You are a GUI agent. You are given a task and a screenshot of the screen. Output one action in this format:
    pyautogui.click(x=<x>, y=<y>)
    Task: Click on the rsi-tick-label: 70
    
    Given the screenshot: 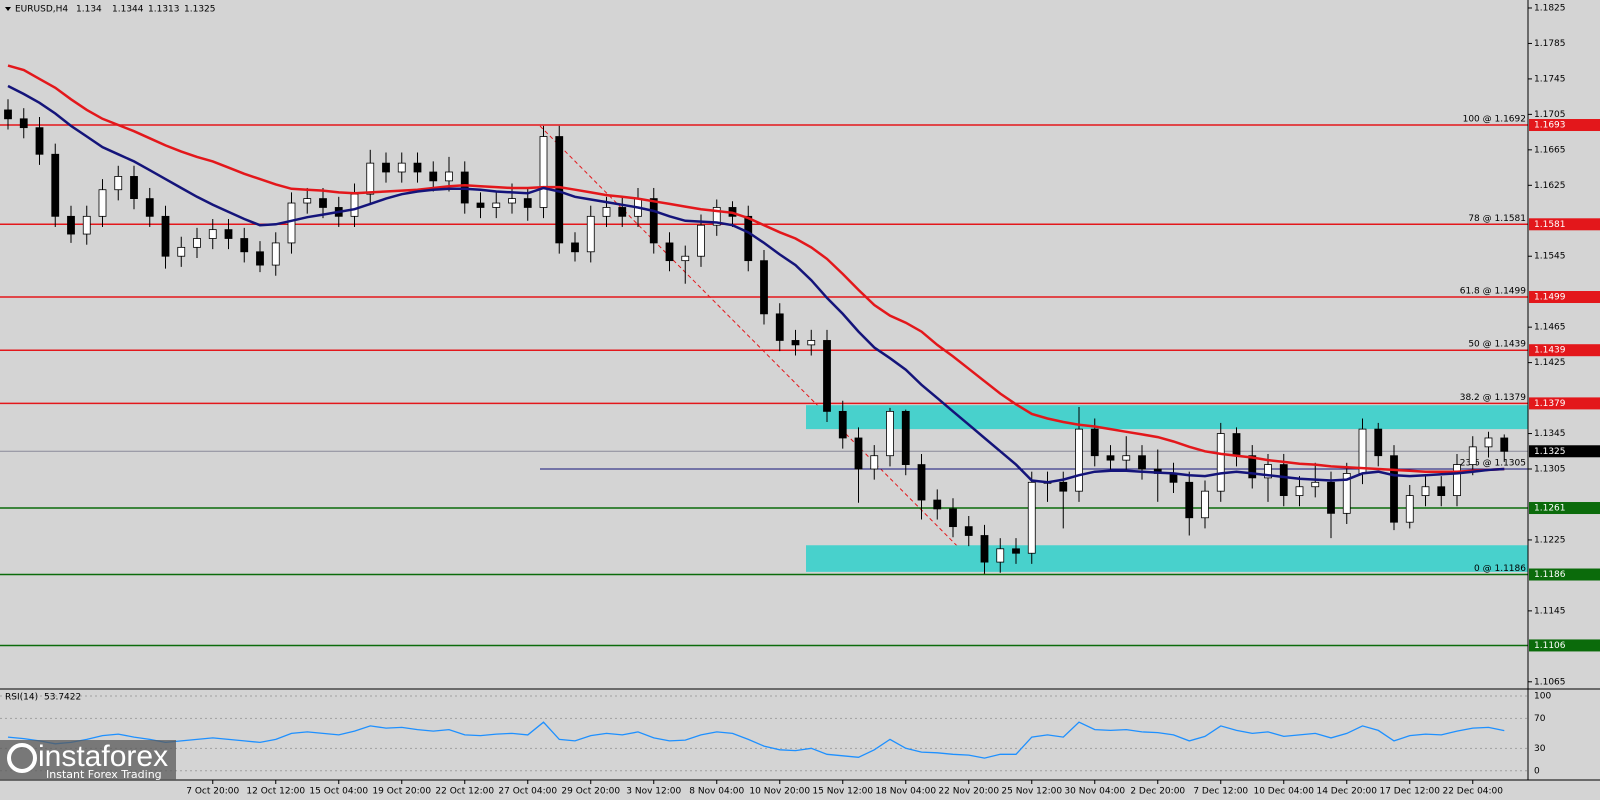 What is the action you would take?
    pyautogui.click(x=1540, y=719)
    